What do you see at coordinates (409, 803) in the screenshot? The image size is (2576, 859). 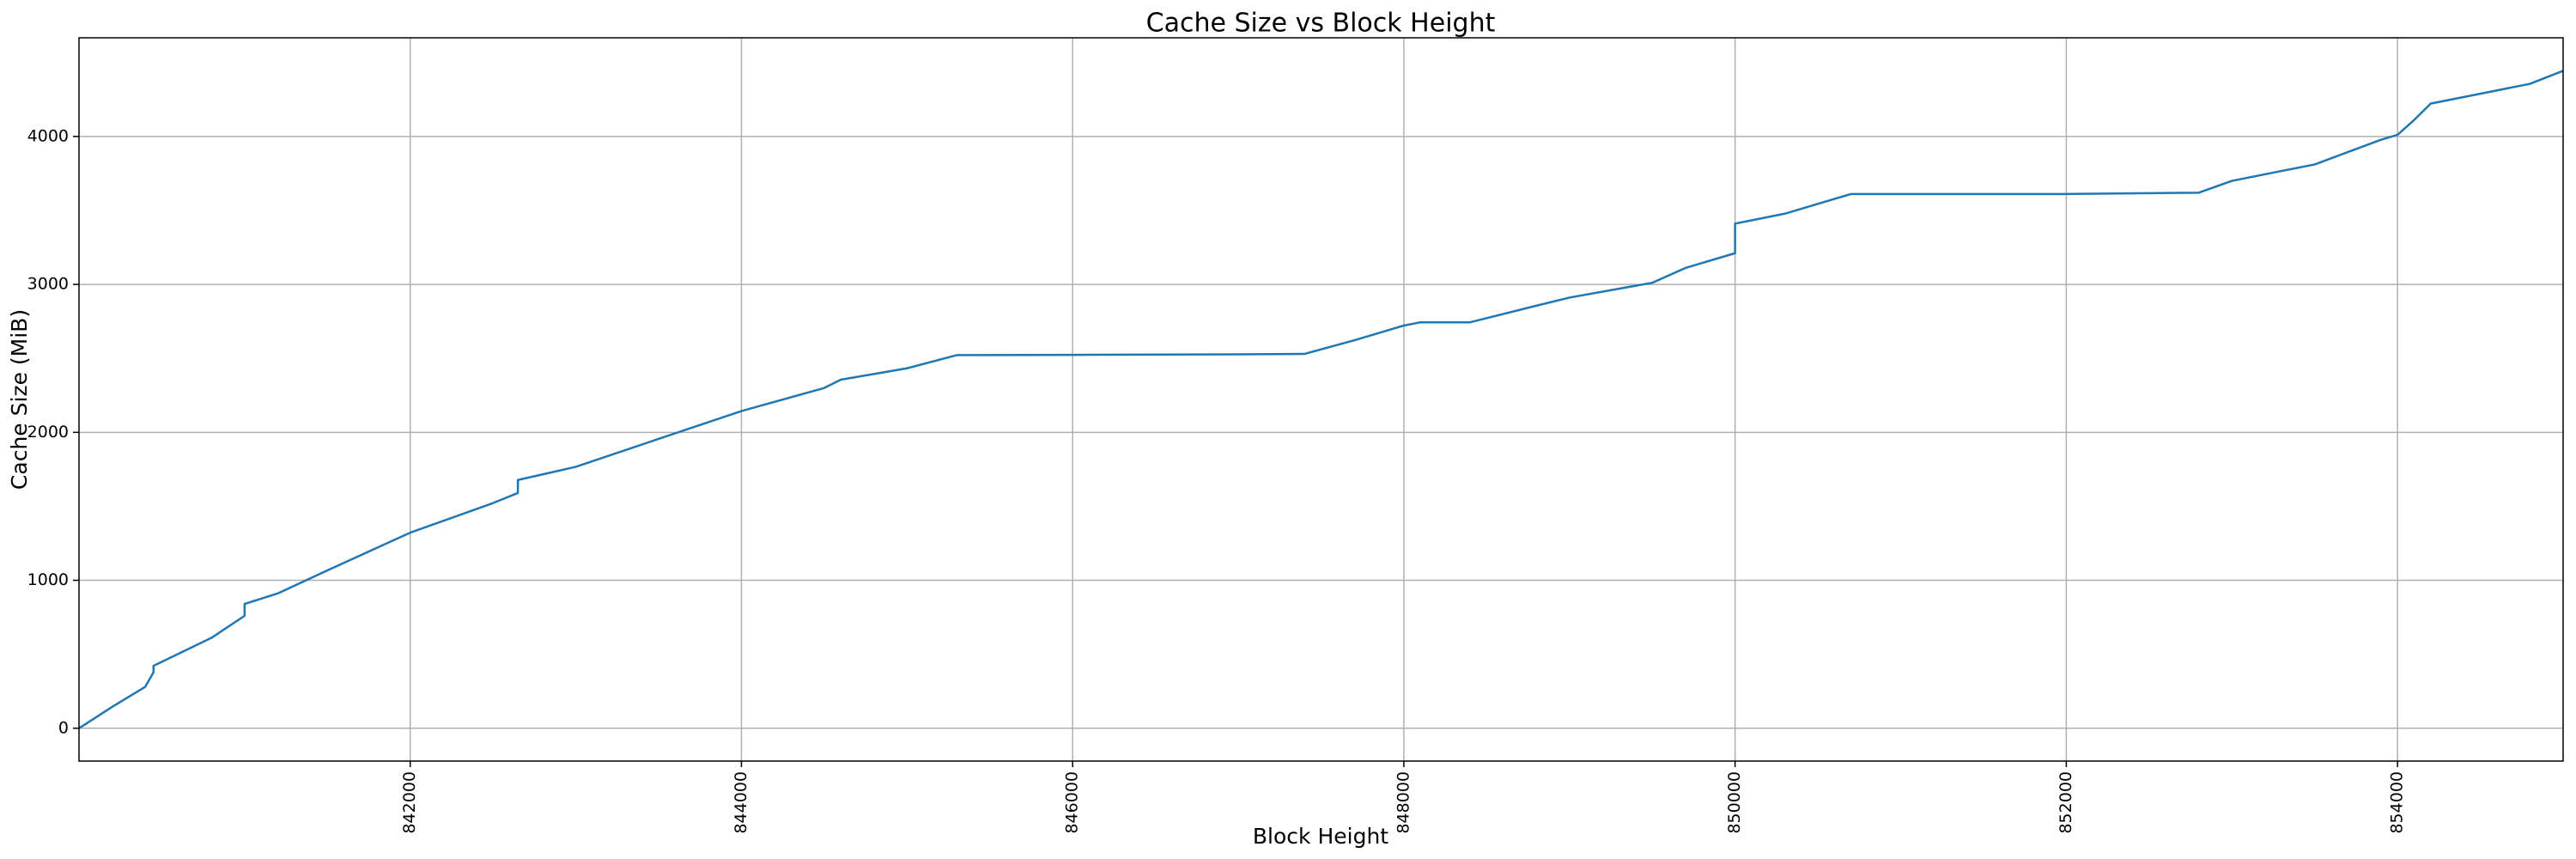 I see `x-tick-label: 842000` at bounding box center [409, 803].